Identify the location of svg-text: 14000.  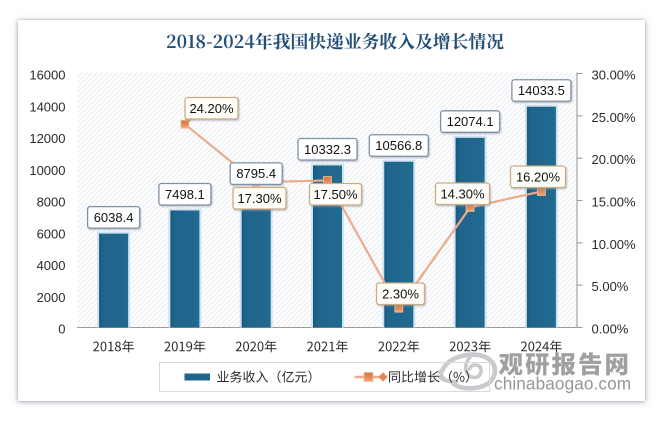
(47, 106).